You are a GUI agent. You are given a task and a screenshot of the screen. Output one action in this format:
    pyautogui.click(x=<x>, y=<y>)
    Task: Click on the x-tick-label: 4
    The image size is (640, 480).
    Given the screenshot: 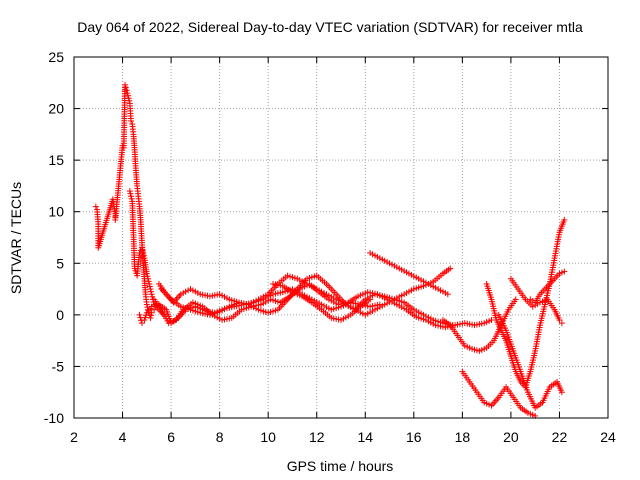 What is the action you would take?
    pyautogui.click(x=123, y=437)
    